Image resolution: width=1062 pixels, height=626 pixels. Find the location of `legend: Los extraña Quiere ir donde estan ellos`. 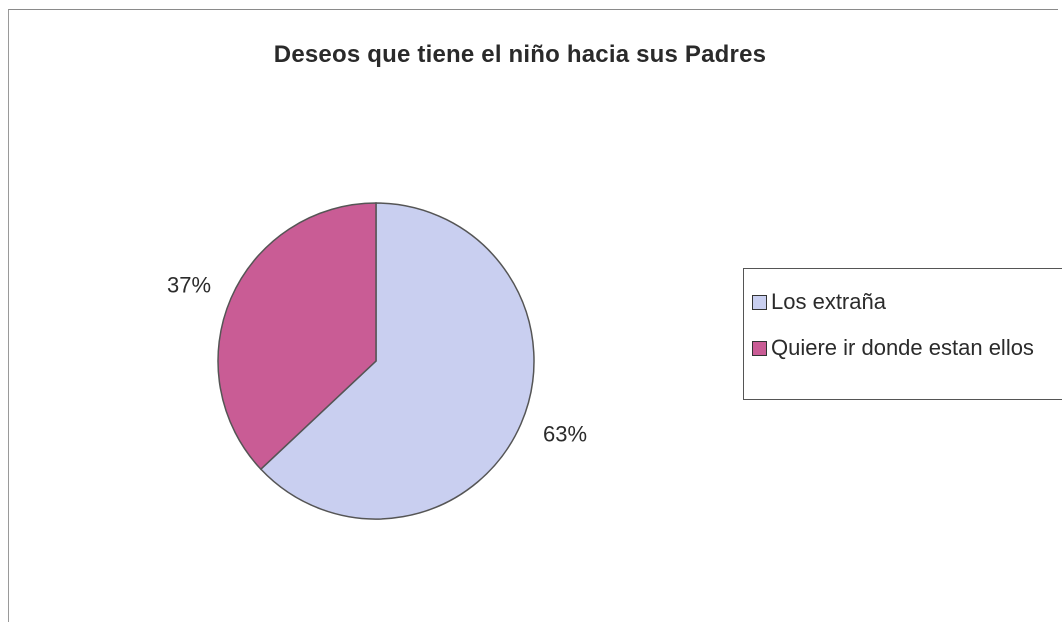

legend: Los extraña Quiere ir donde estan ellos is located at coordinates (902, 334).